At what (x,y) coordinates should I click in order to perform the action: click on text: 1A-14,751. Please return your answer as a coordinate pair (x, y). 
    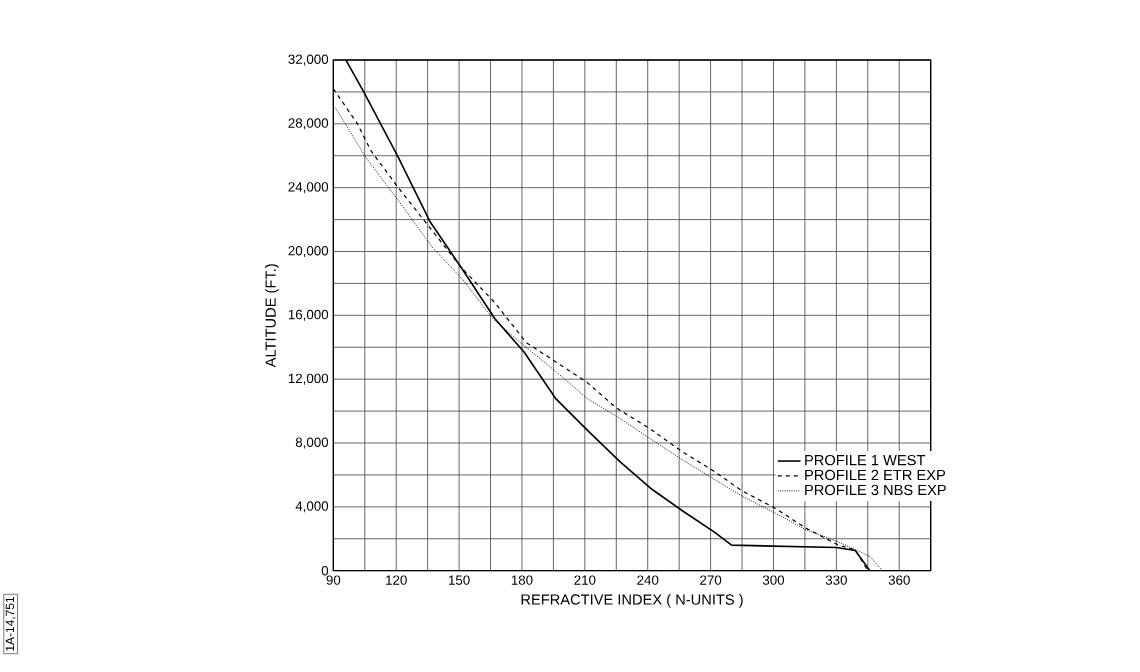
    Looking at the image, I should click on (10, 623).